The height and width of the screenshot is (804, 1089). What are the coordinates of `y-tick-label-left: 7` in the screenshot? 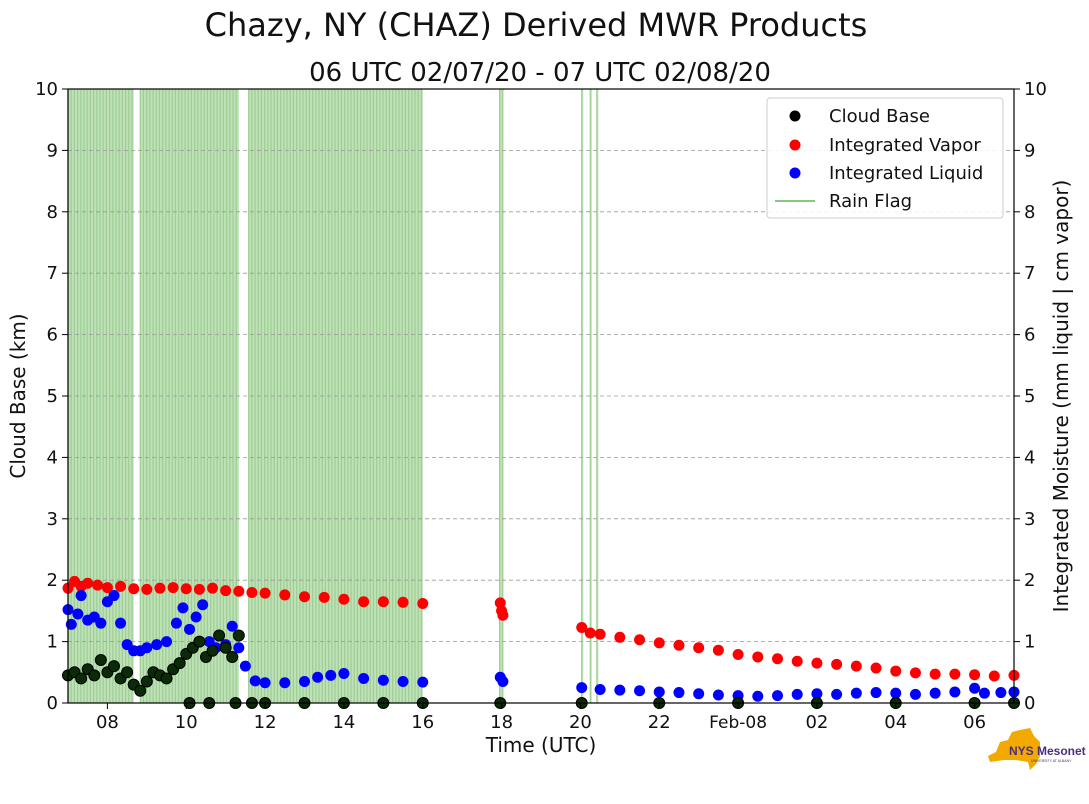 It's located at (52, 273).